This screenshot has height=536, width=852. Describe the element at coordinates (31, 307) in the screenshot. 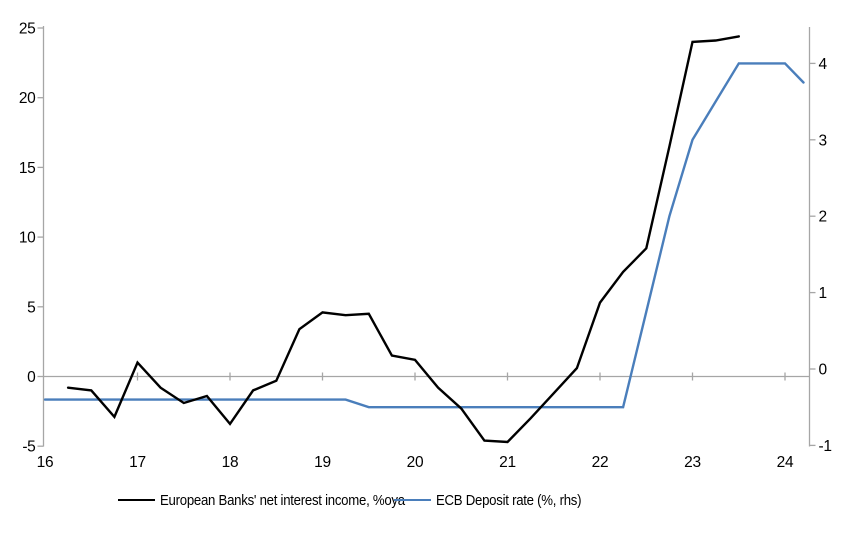

I see `left-axis-tick-label: 5` at that location.